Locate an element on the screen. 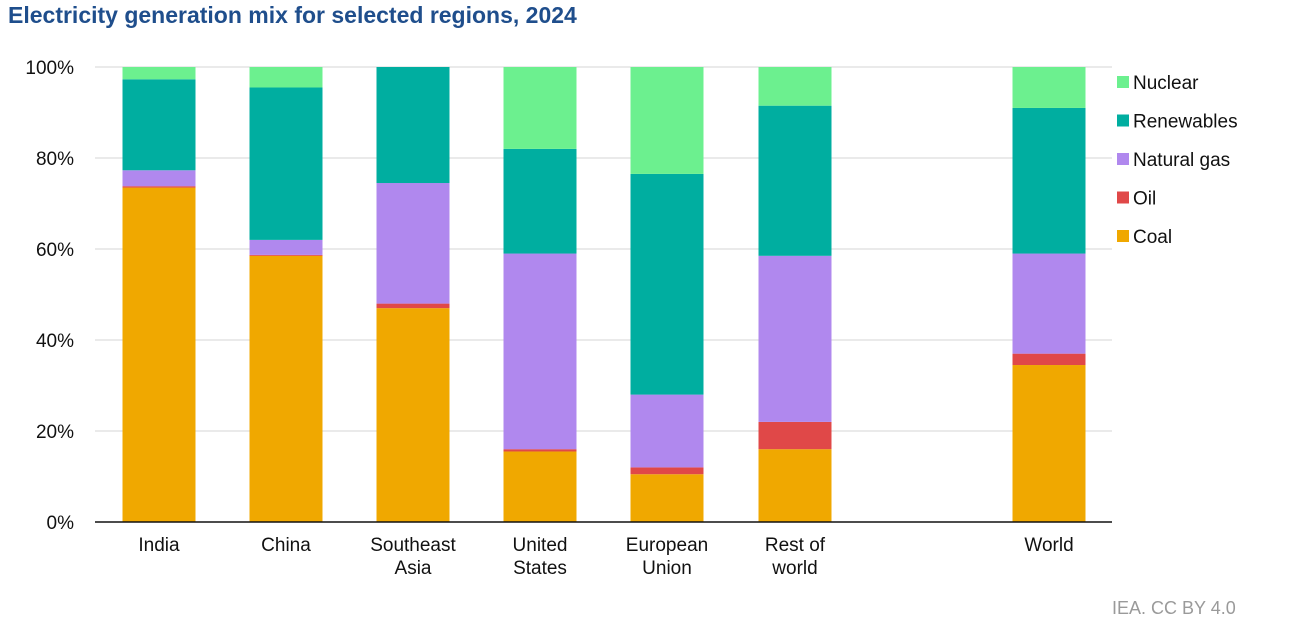 The height and width of the screenshot is (619, 1292). y-tick-label: 80% is located at coordinates (55, 159).